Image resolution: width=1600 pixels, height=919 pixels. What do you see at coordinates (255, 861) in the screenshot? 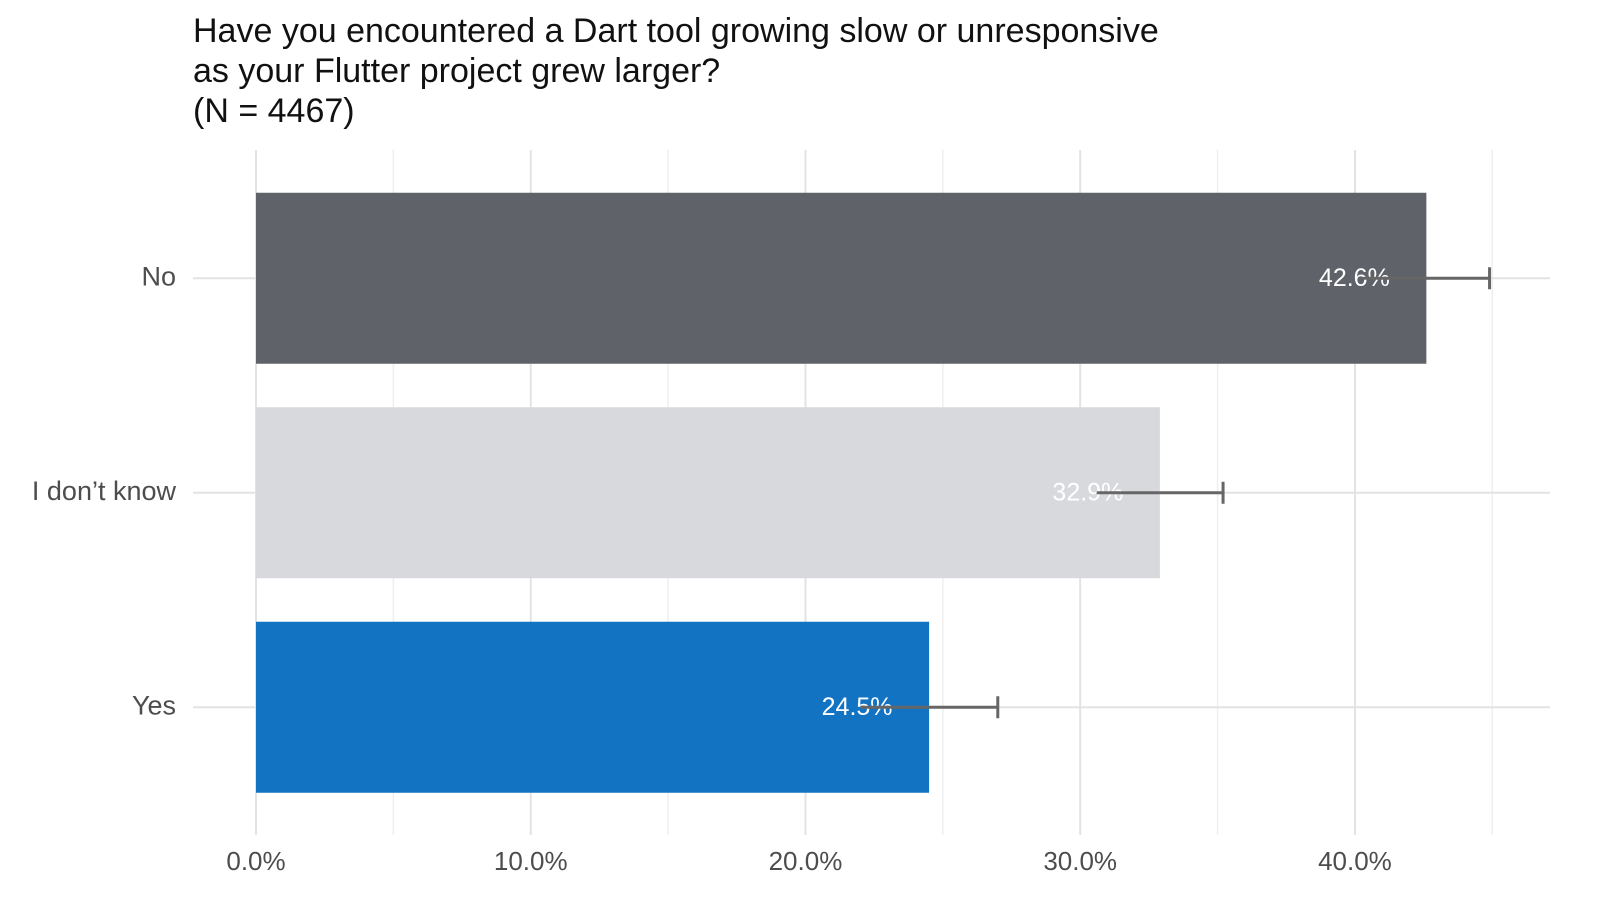
I see `x-tick-label: 0.0%` at bounding box center [255, 861].